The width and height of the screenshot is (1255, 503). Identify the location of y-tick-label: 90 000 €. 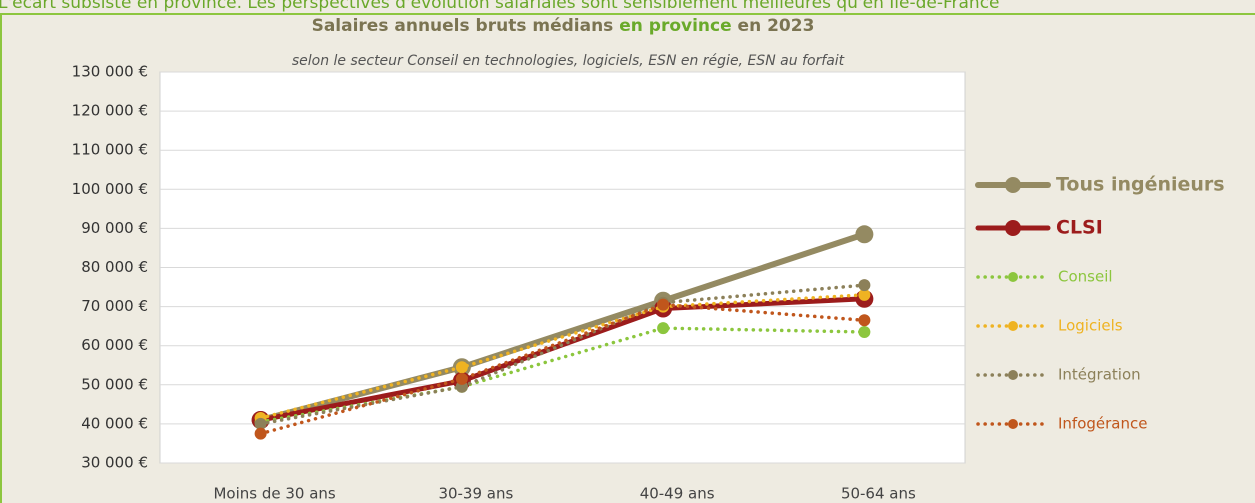
(114, 228).